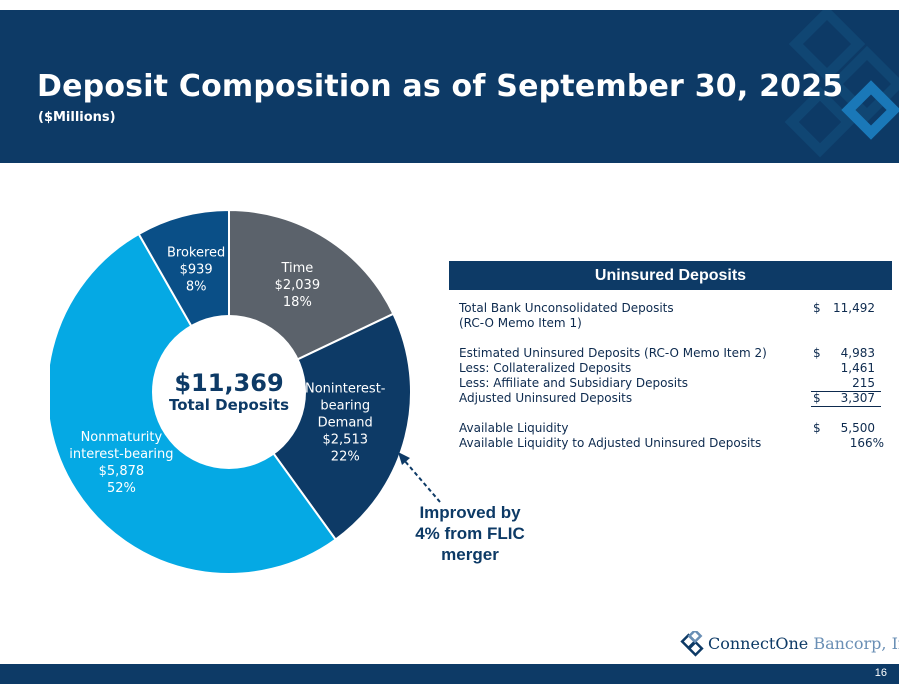 This screenshot has height=695, width=899. I want to click on annotation-arrow, so click(419, 477).